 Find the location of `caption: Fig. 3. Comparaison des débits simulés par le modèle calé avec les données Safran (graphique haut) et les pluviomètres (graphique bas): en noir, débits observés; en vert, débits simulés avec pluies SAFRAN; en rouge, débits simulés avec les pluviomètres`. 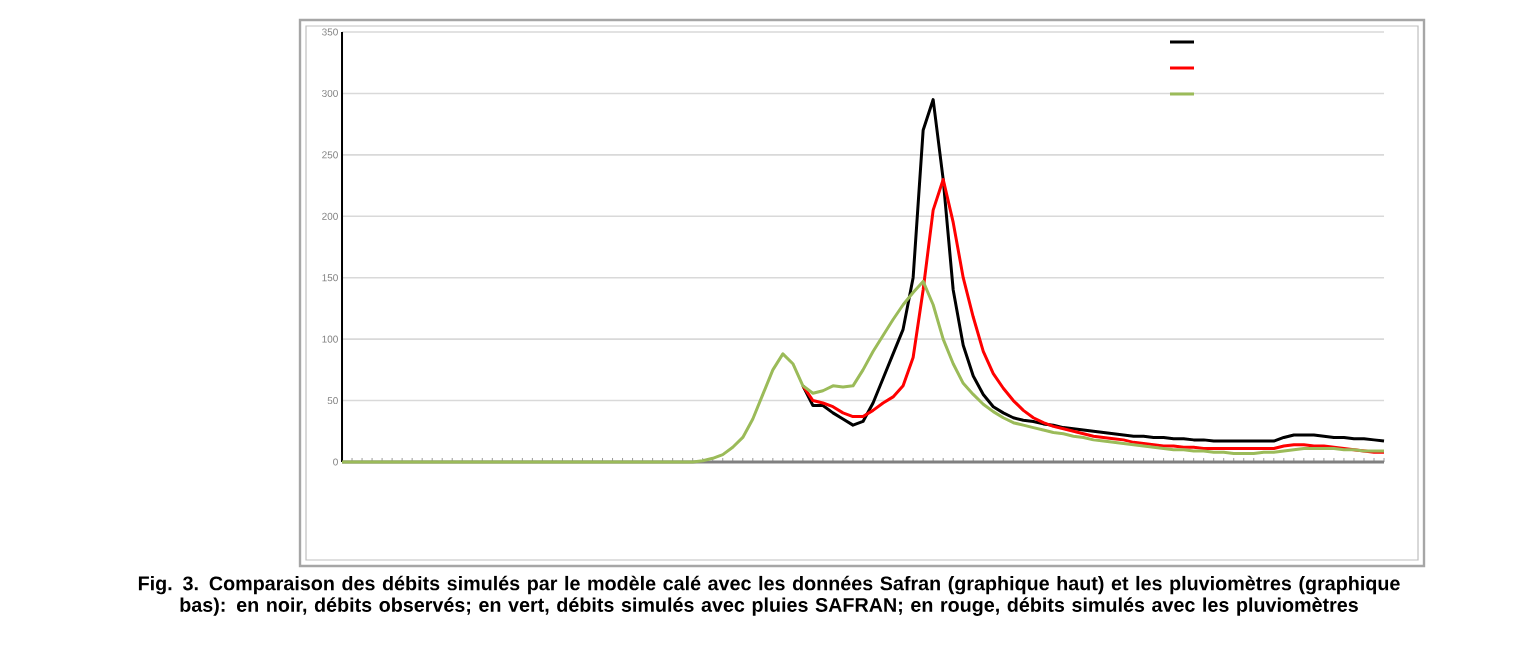

caption: Fig. 3. Comparaison des débits simulés par le modèle calé avec les données Safran (graphique haut) et les pluviomètres (graphique bas): en noir, débits observés; en vert, débits simulés avec pluies SAFRAN; en rouge, débits simulés avec les pluviomètres is located at coordinates (769, 595).